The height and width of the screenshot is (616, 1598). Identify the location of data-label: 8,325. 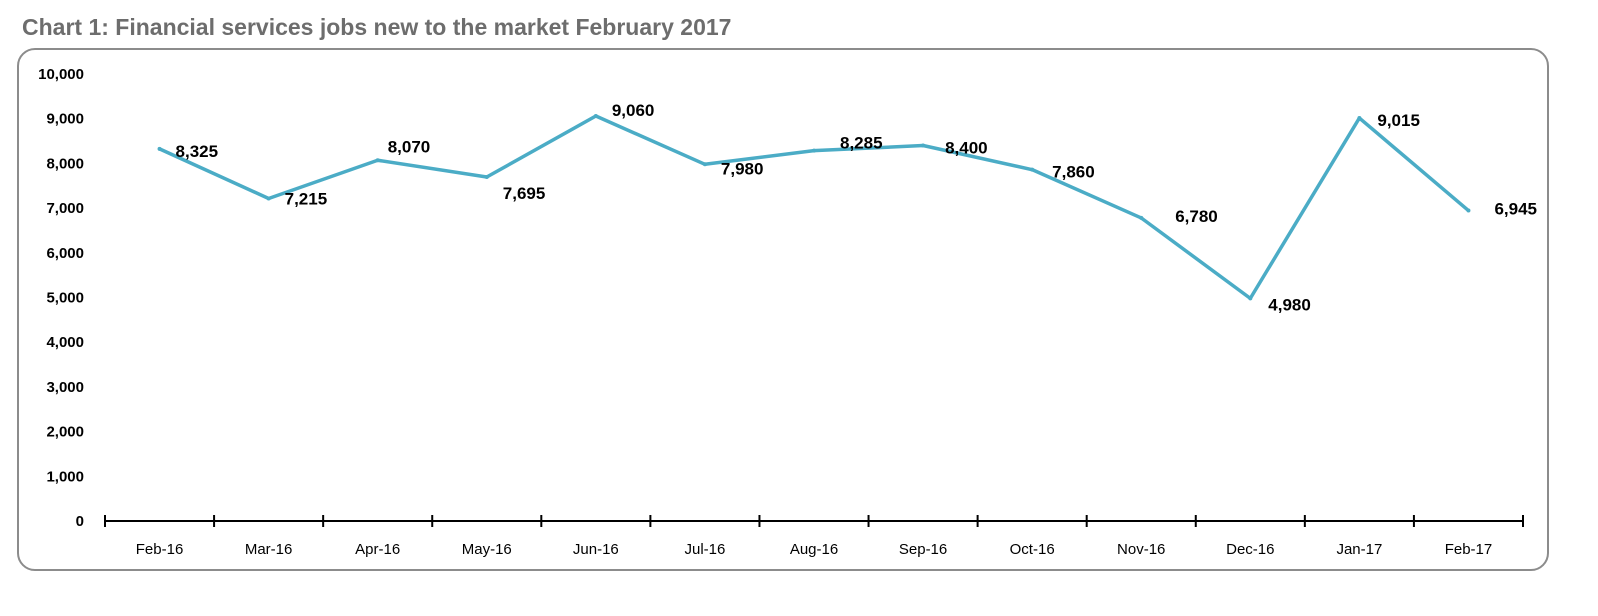
(197, 151).